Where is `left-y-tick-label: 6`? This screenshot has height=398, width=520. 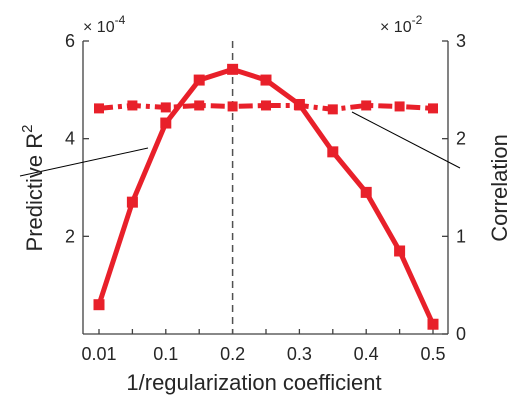 left-y-tick-label: 6 is located at coordinates (70, 41).